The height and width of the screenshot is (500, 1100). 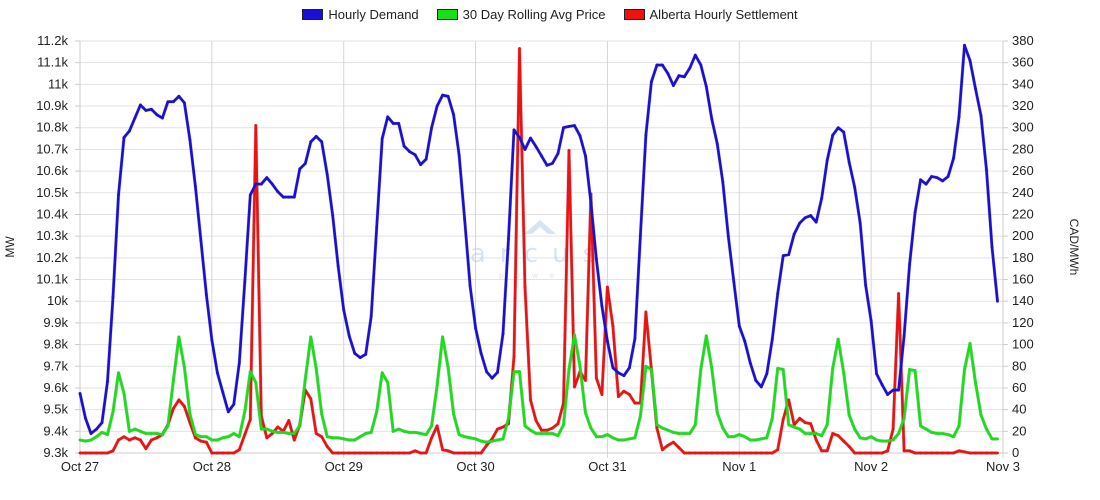 I want to click on right-tick-label: 20, so click(x=1019, y=430).